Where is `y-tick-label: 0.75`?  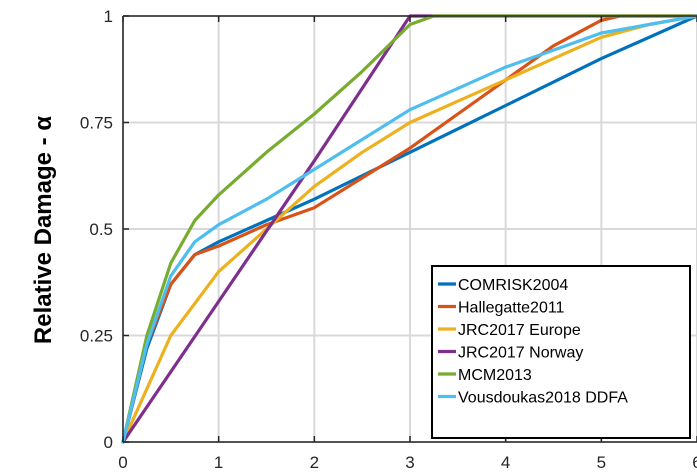 y-tick-label: 0.75 is located at coordinates (96, 123).